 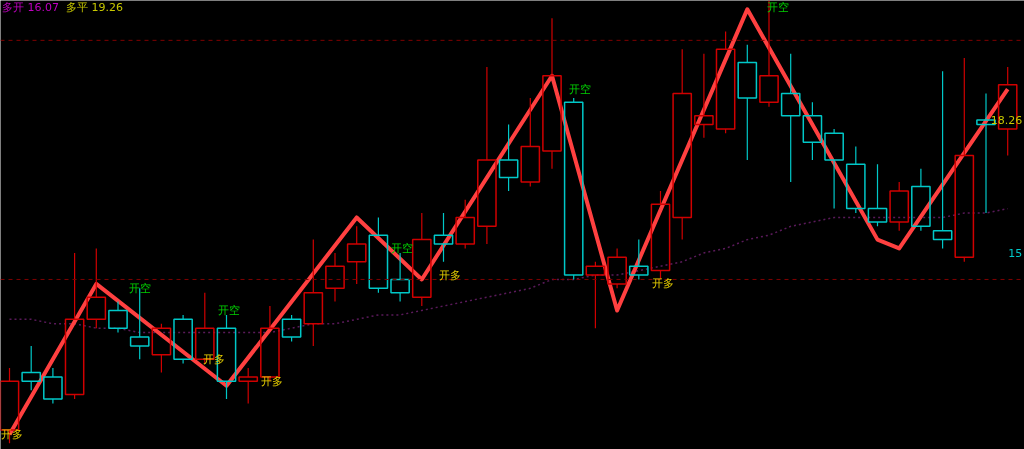 I want to click on annotation: 多平 19.26, so click(x=94, y=7).